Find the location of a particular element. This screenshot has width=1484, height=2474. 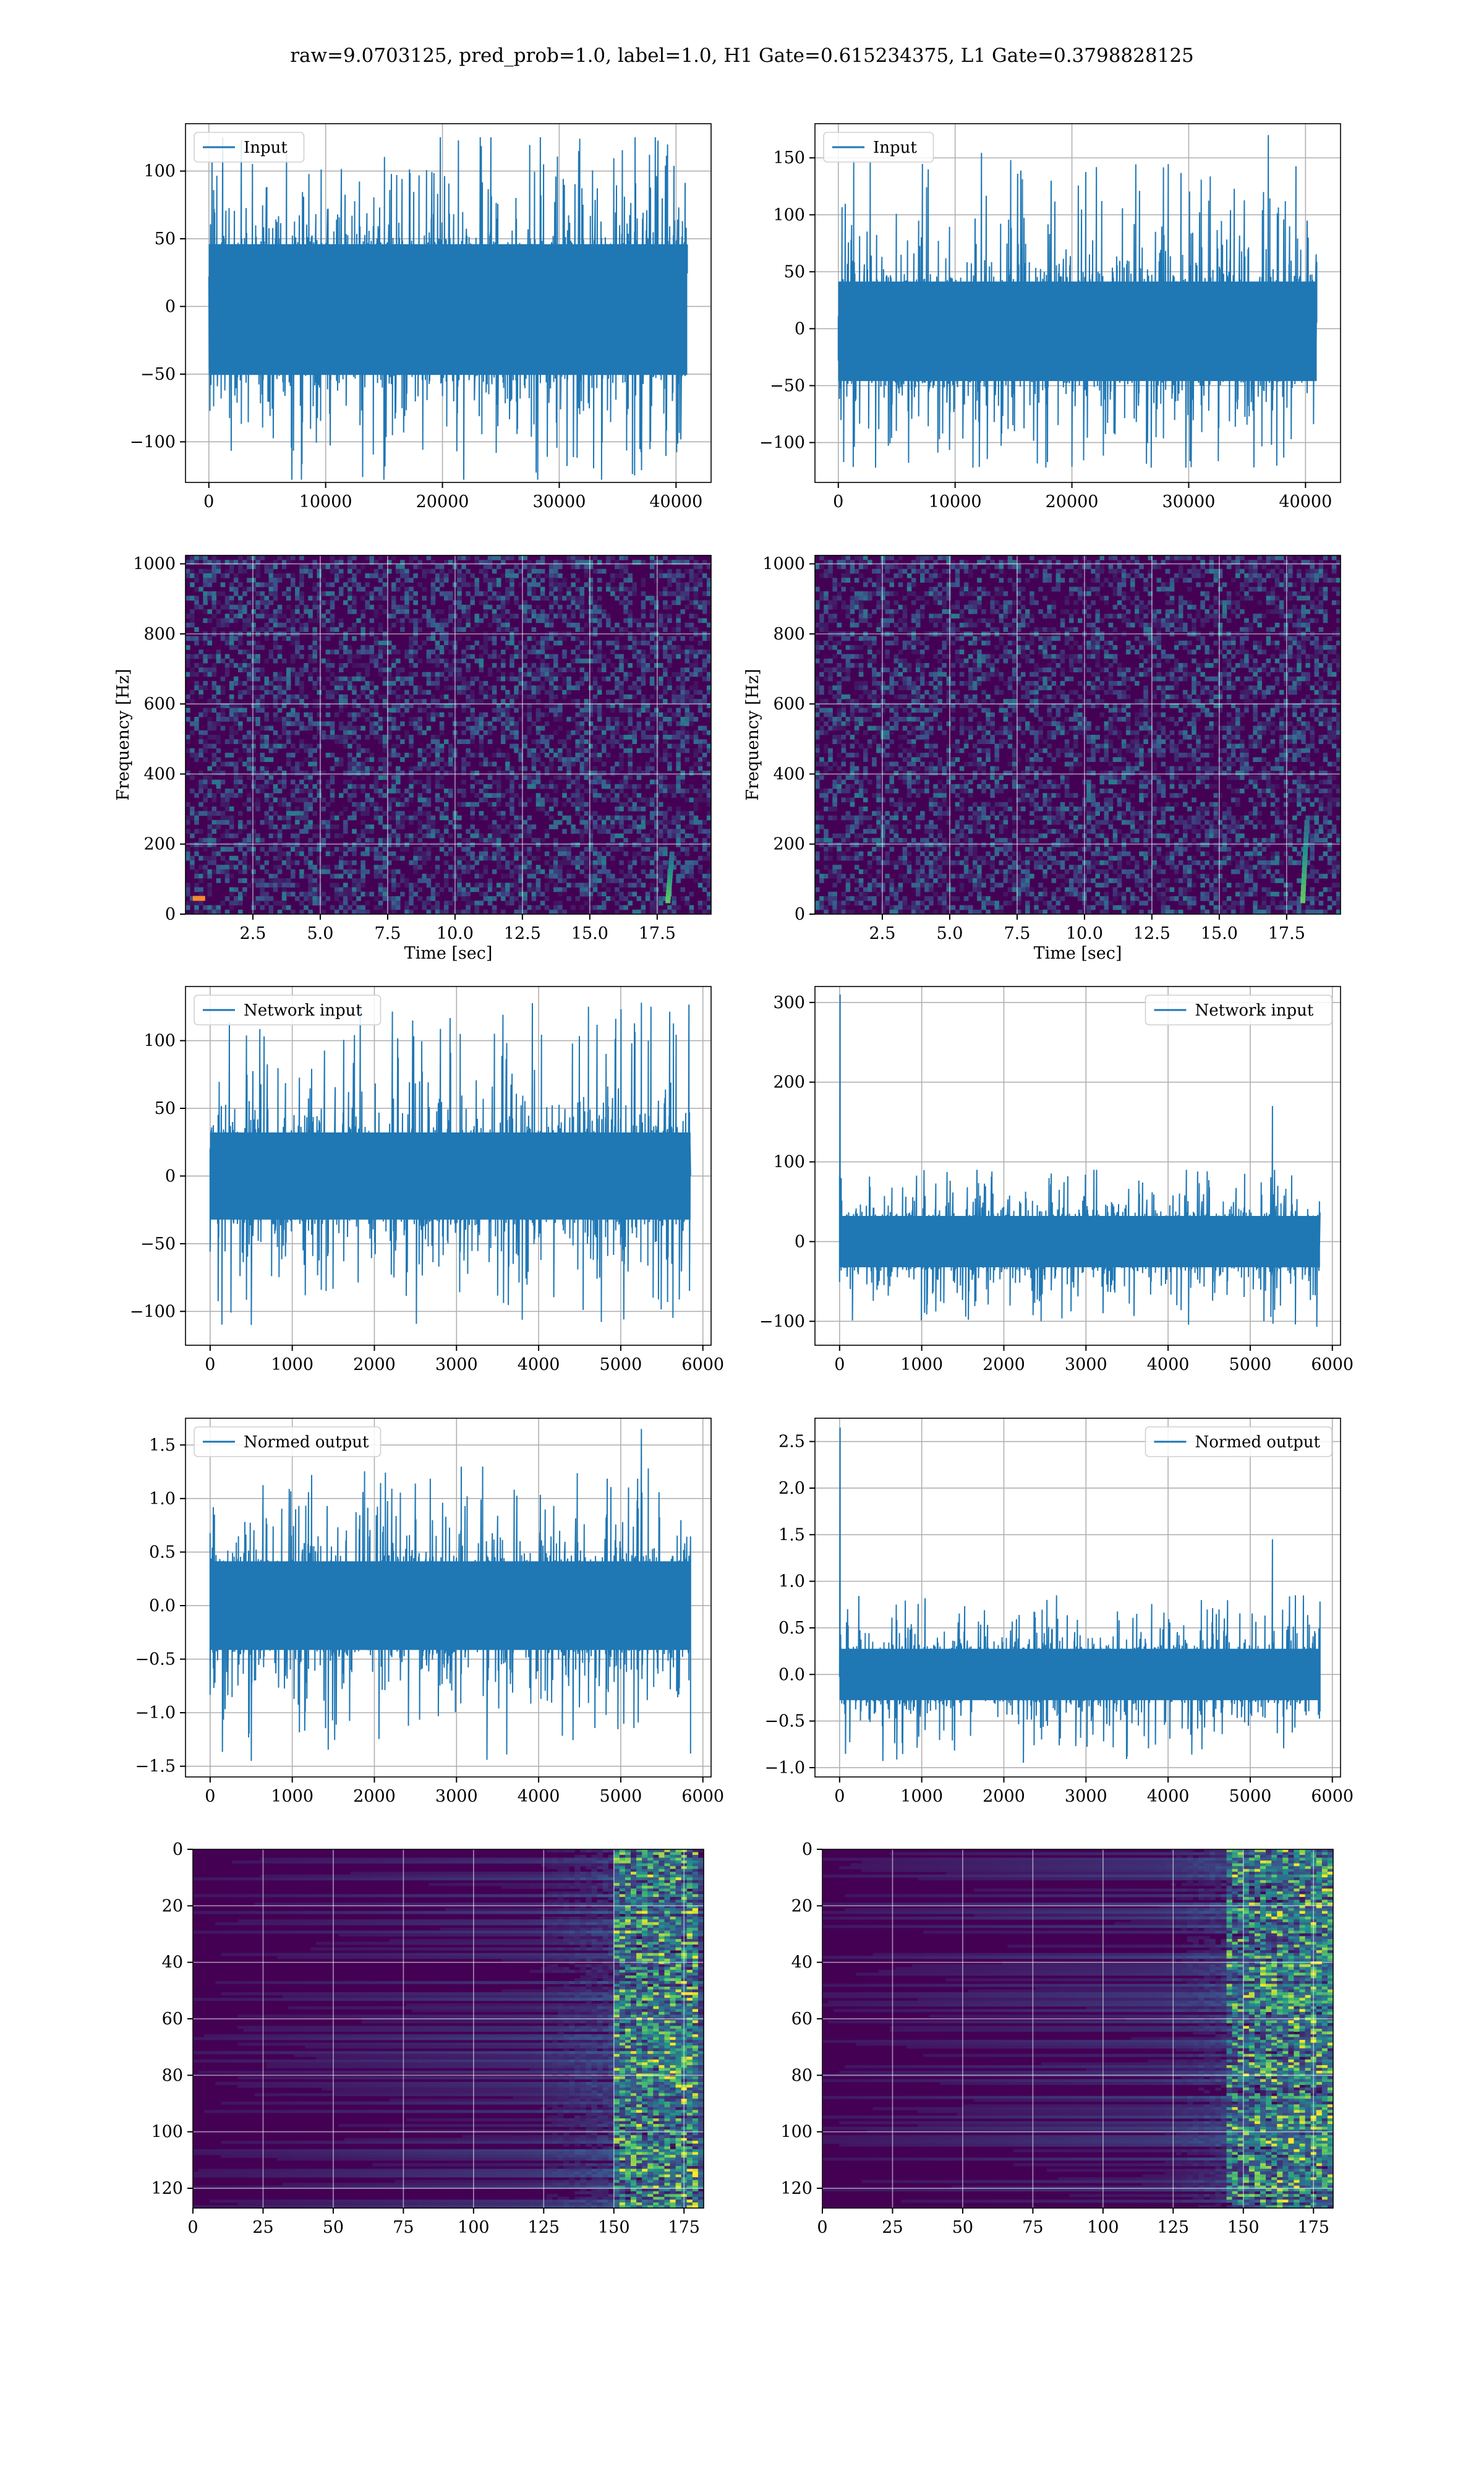

y-tick-label: 100 is located at coordinates (789, 215).